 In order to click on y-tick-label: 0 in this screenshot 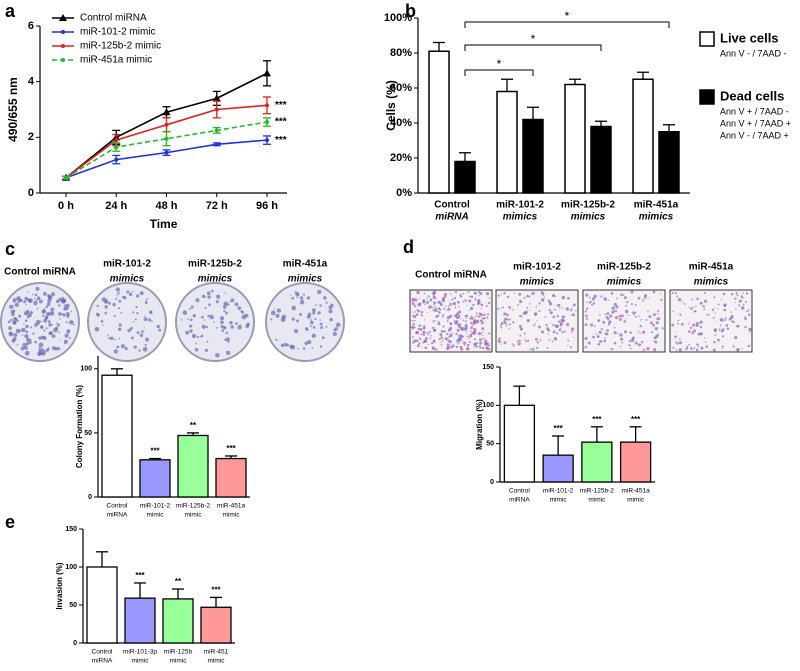, I will do `click(31, 193)`.